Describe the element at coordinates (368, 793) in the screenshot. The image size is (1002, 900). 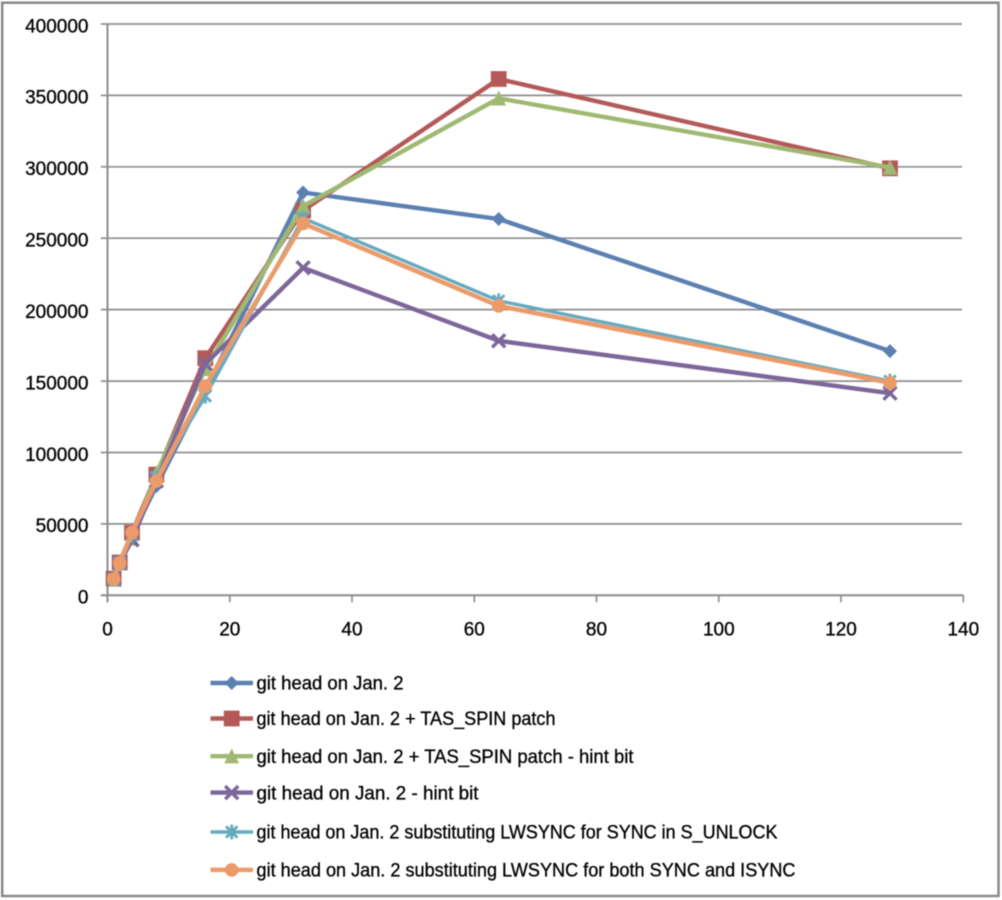
I see `svg-text: git head on Jan. 2 - hint bit` at that location.